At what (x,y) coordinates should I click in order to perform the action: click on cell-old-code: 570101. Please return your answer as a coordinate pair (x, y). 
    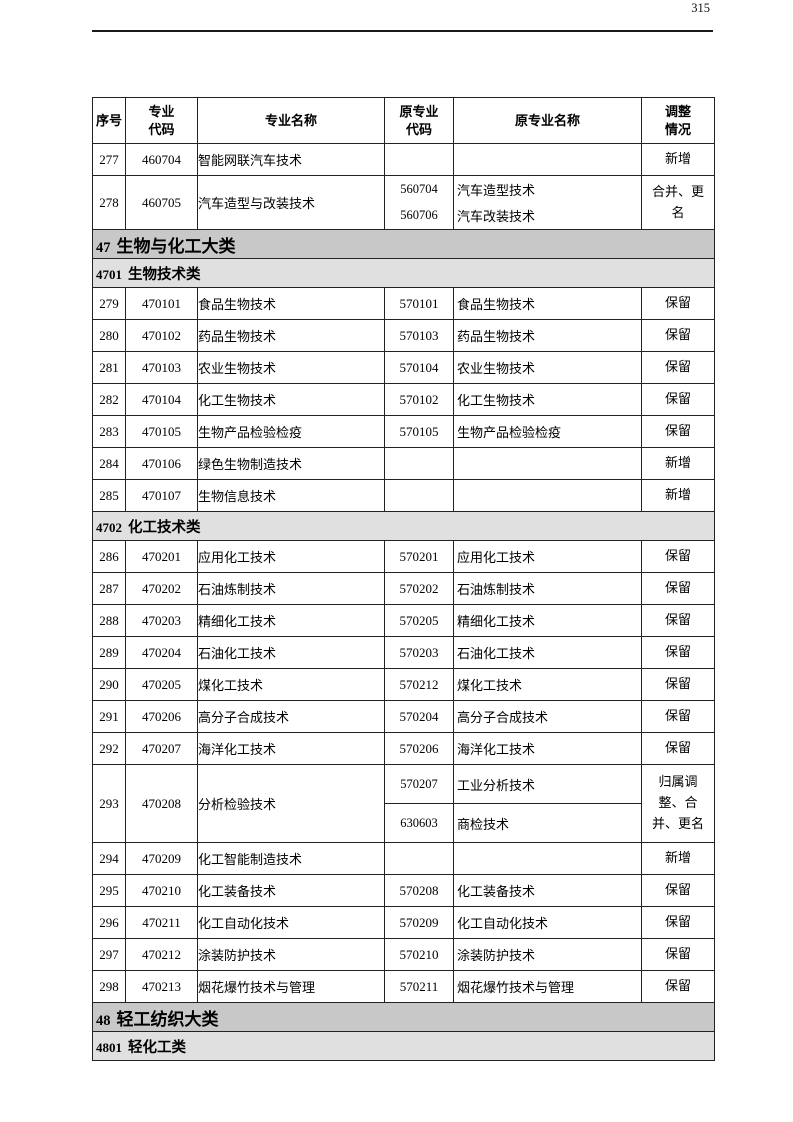
    Looking at the image, I should click on (419, 303).